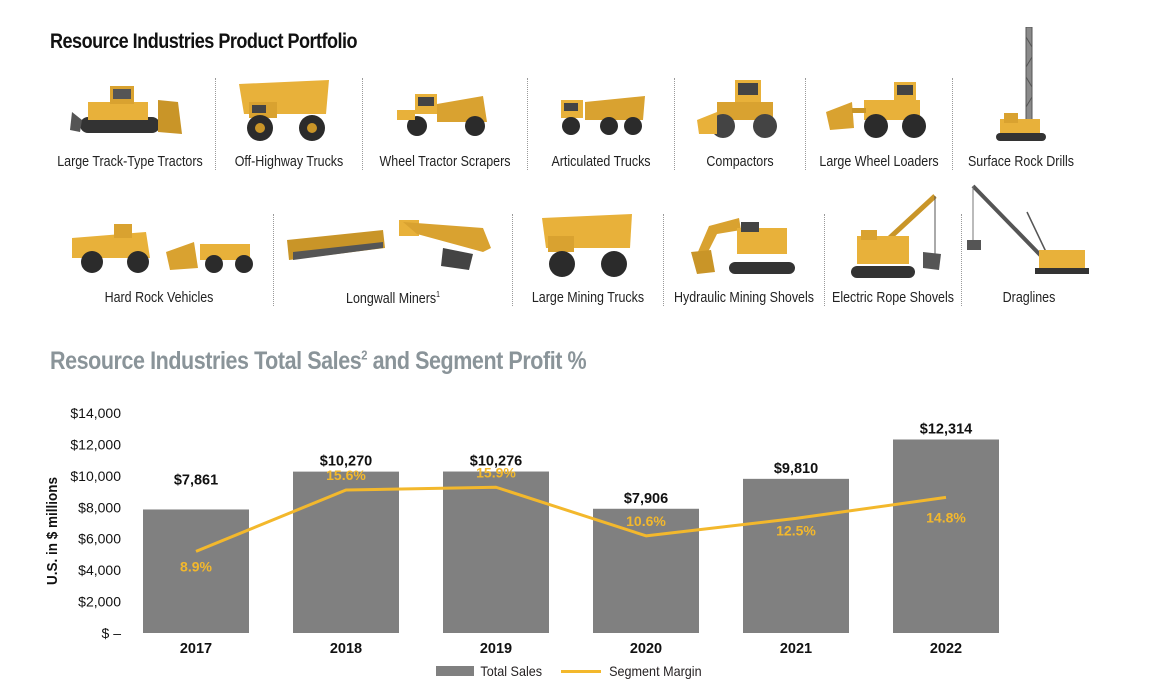 This screenshot has width=1161, height=694. What do you see at coordinates (946, 649) in the screenshot?
I see `x-tick-label: 2022` at bounding box center [946, 649].